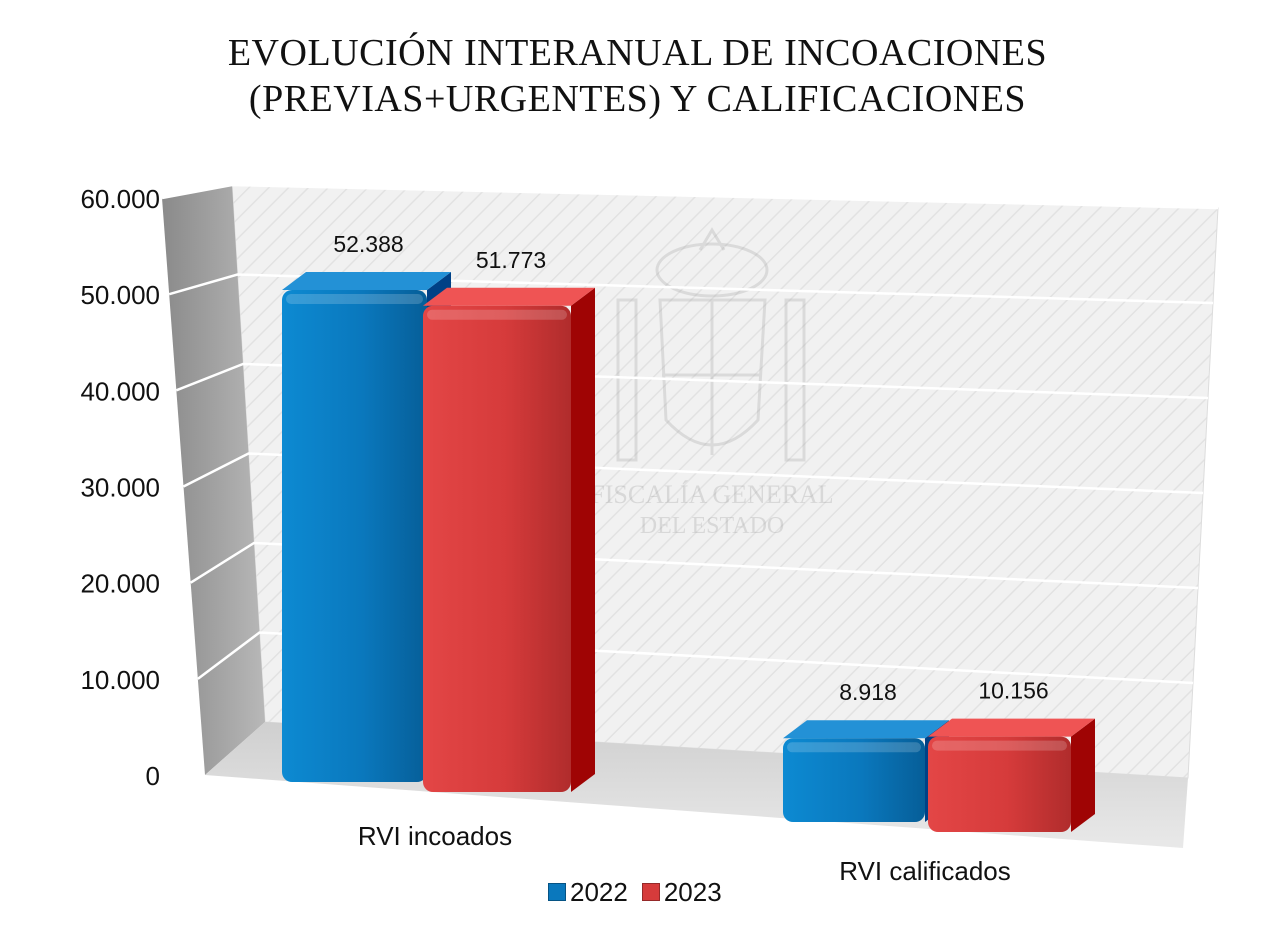 The image size is (1275, 945). Describe the element at coordinates (684, 853) in the screenshot. I see `category-labels: RVI incoados RVI calificados` at that location.